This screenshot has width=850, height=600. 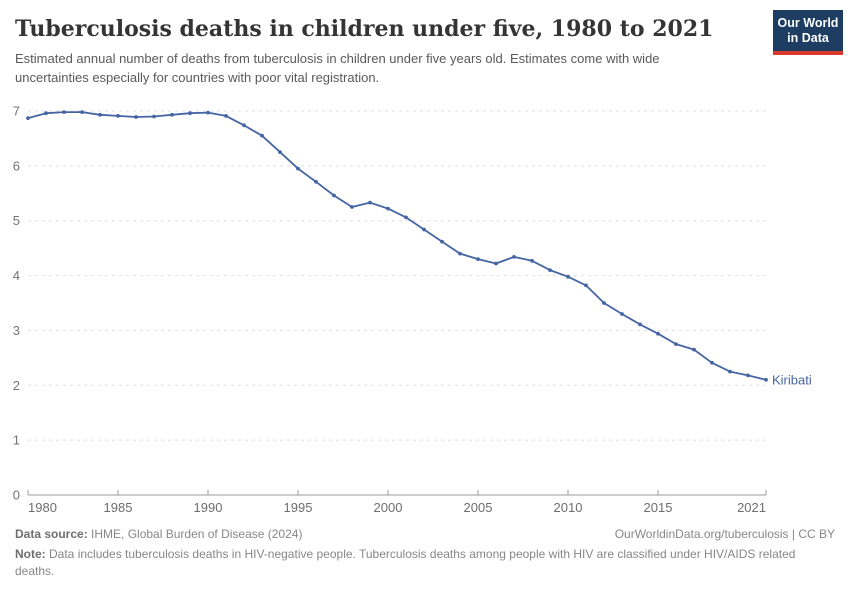 What do you see at coordinates (16, 440) in the screenshot?
I see `y-tick-label-1: 1` at bounding box center [16, 440].